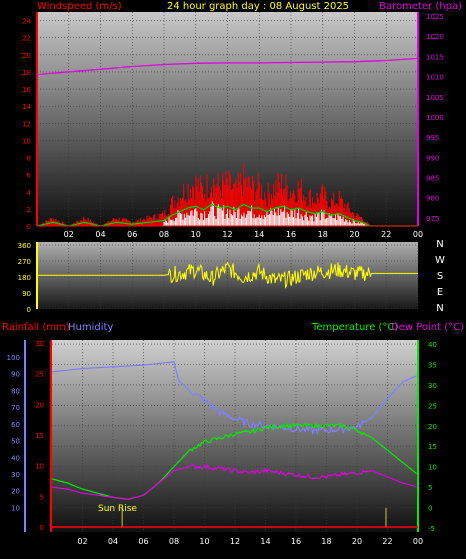  I want to click on wind-y-tick-label: 24, so click(26, 22).